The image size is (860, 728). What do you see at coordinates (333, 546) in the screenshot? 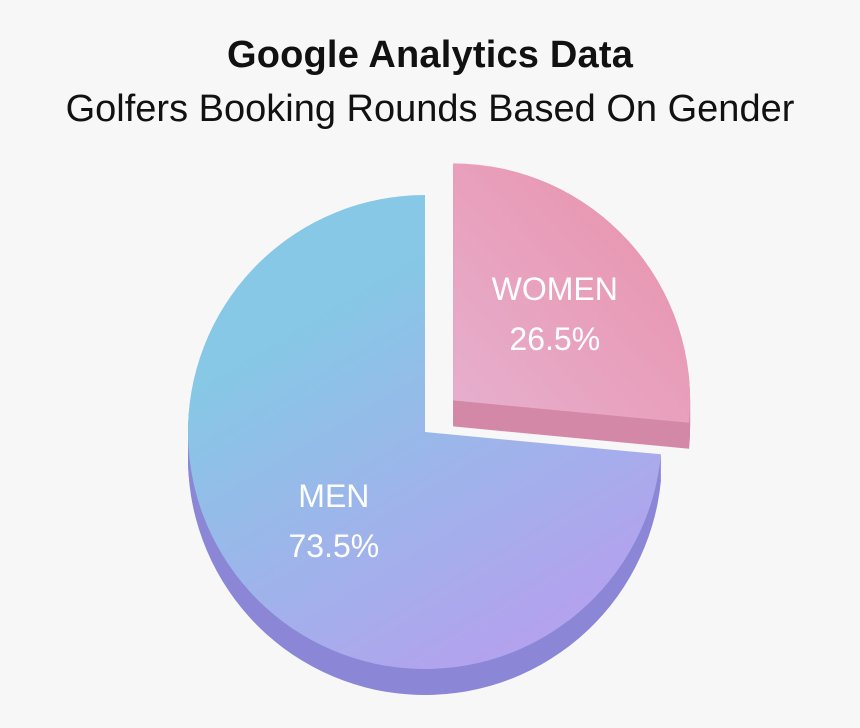
I see `slice-men-value-label: 73.5%` at bounding box center [333, 546].